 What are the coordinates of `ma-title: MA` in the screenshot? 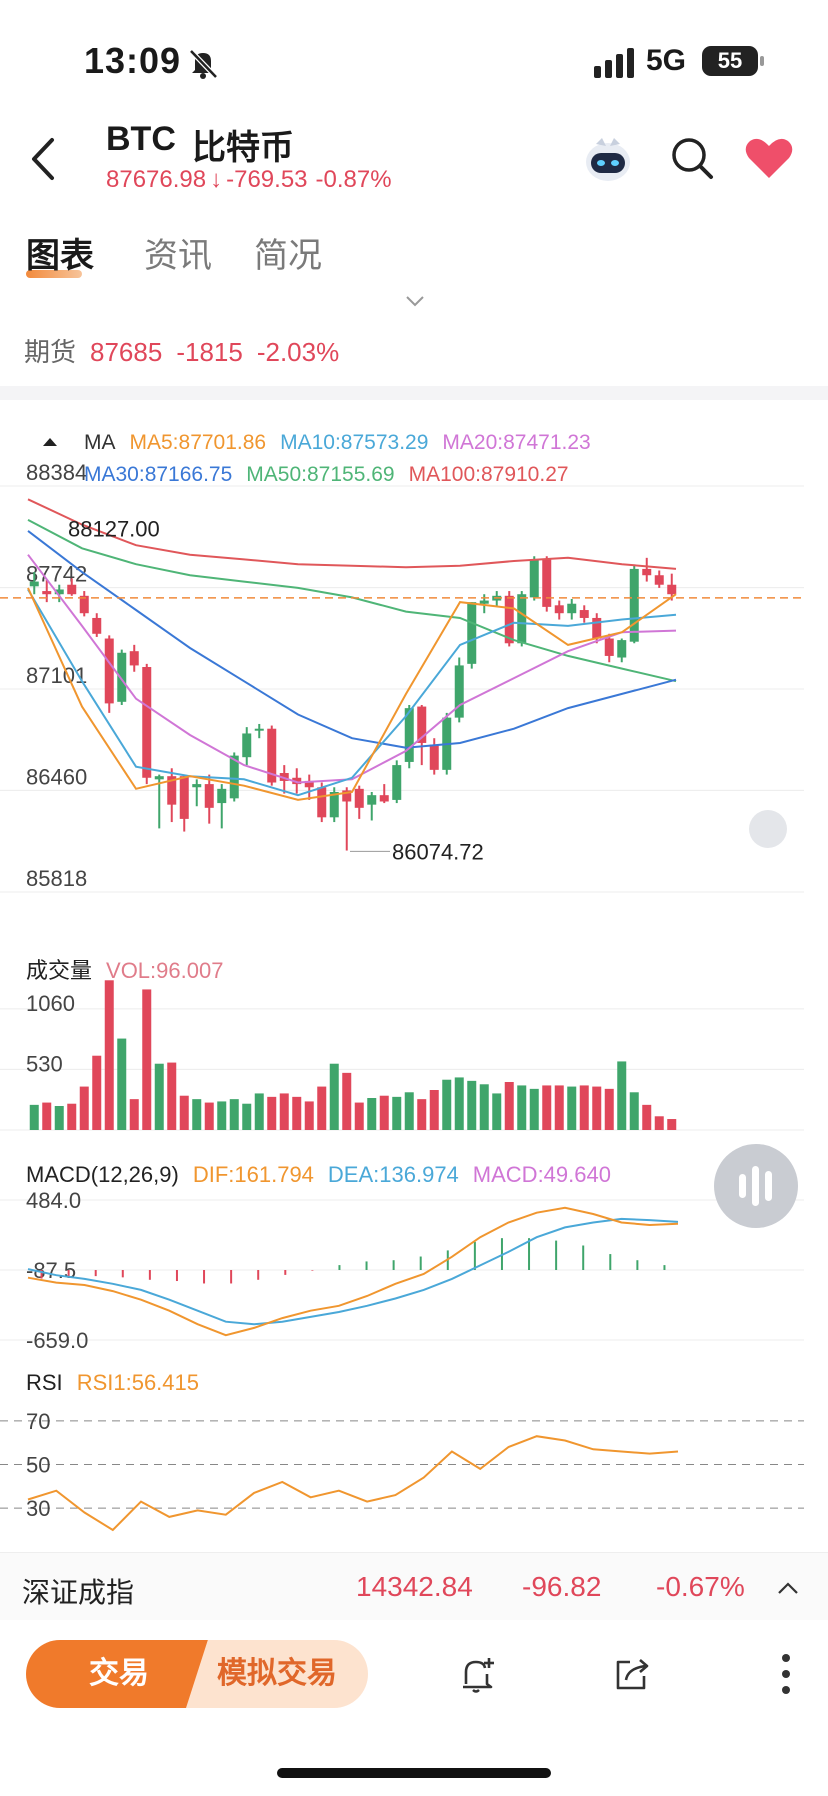 It's located at (100, 442).